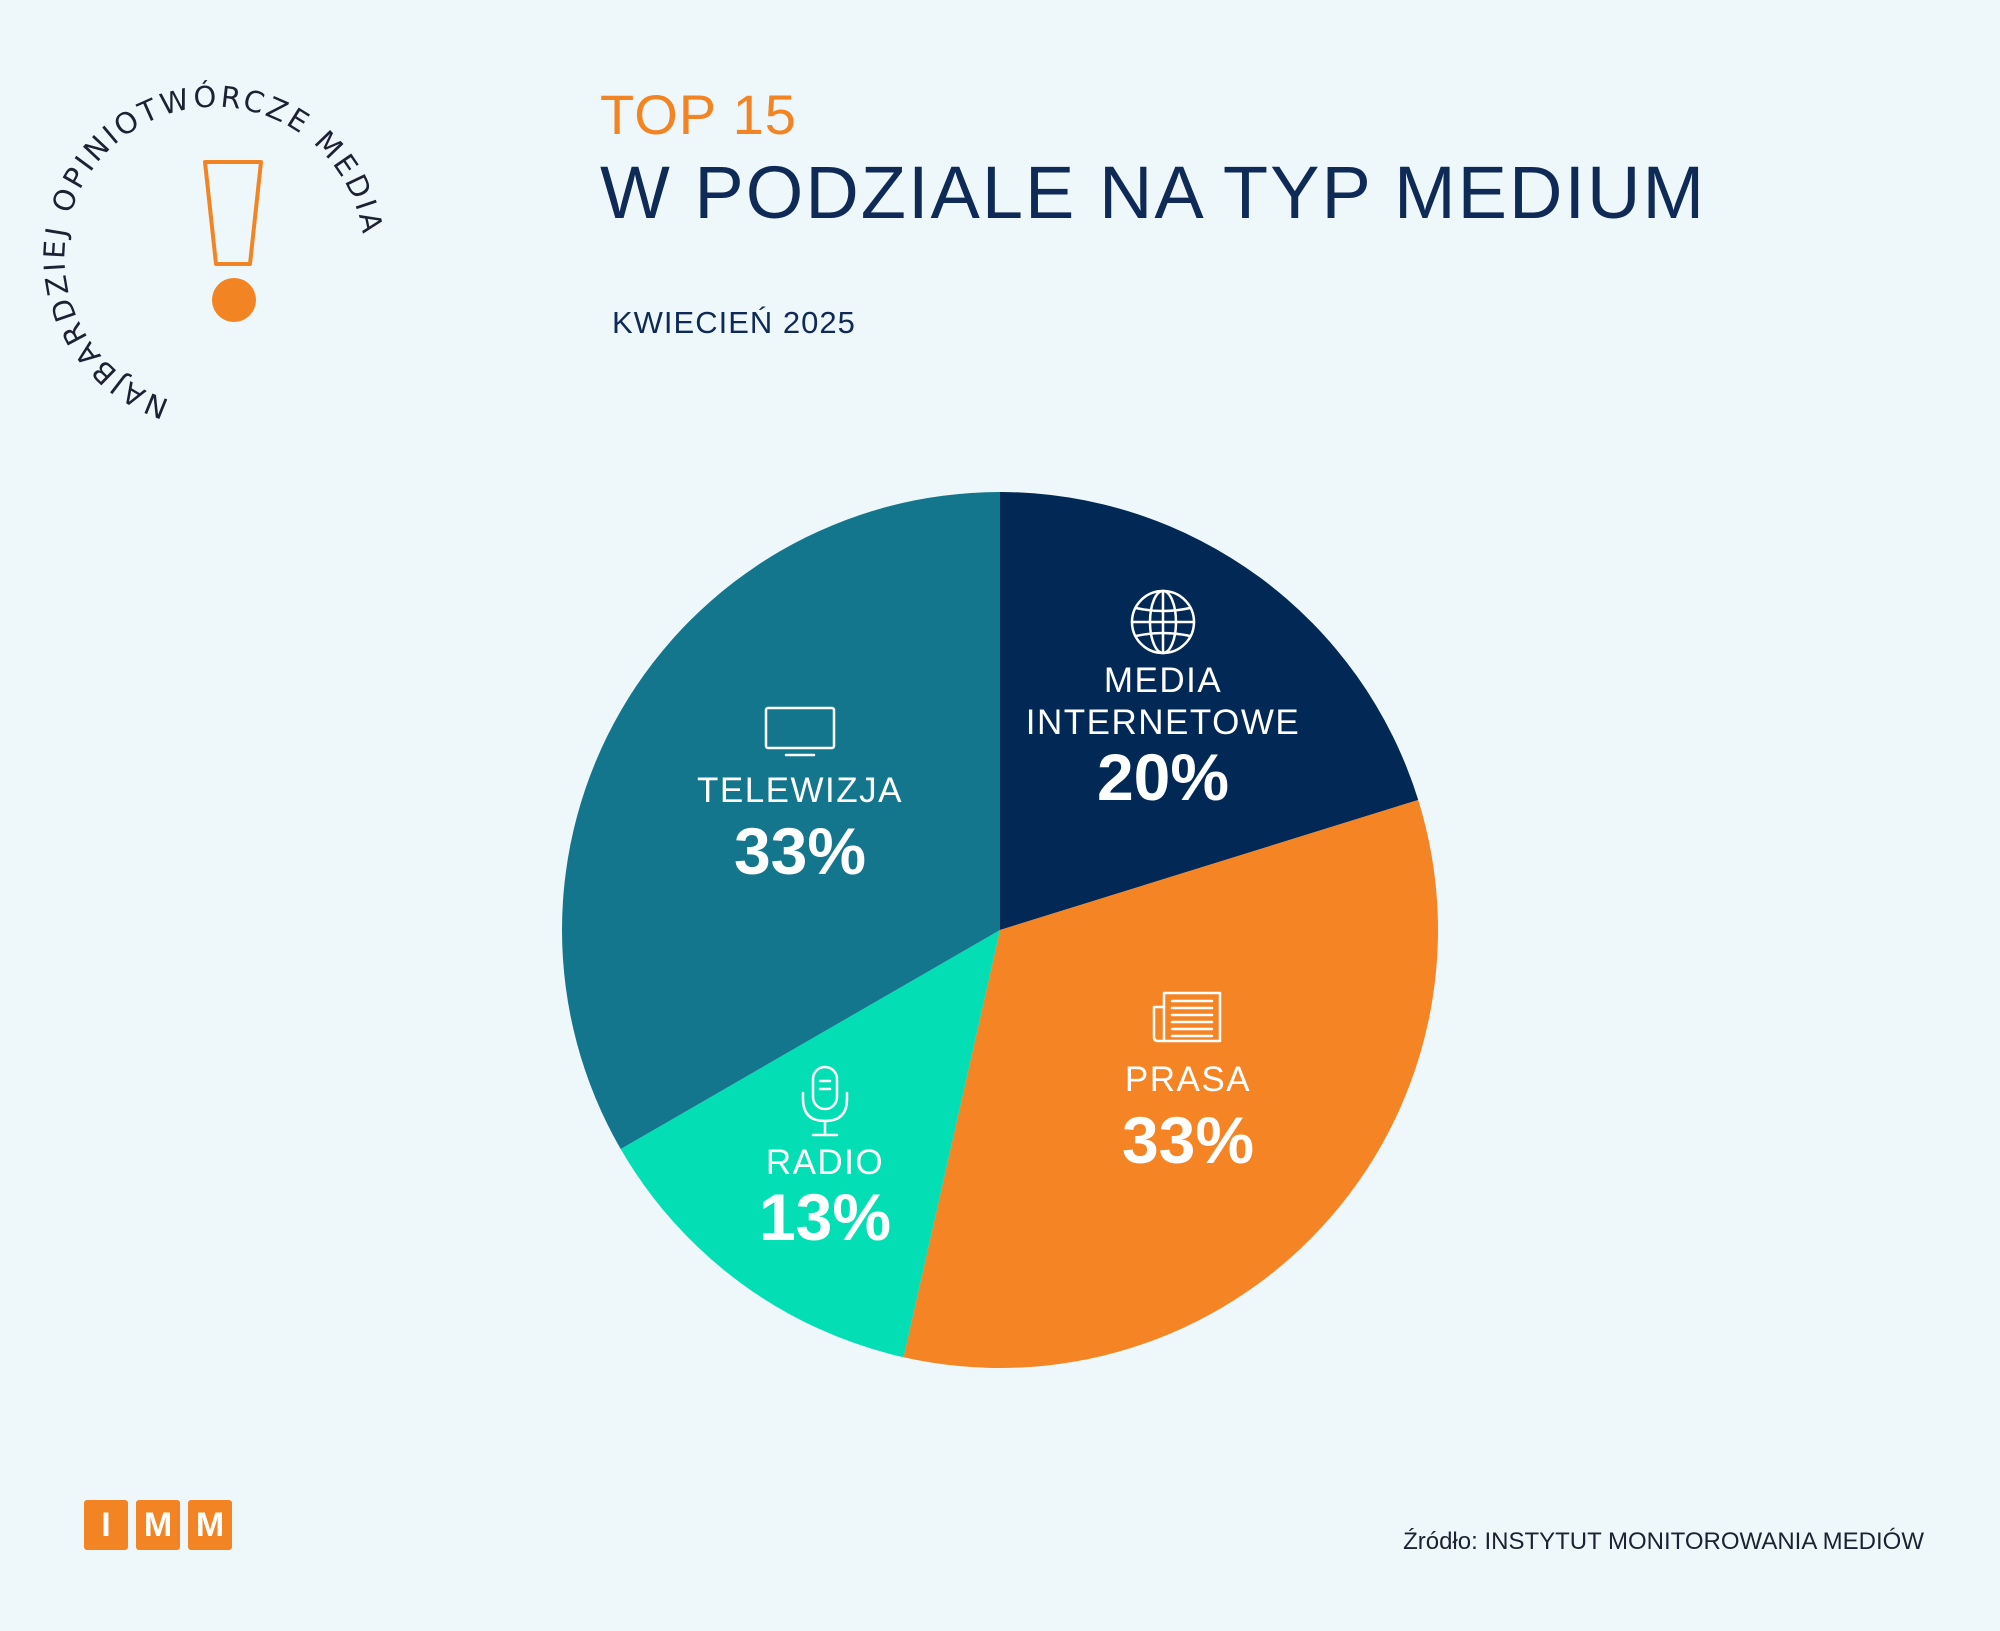 The width and height of the screenshot is (2000, 1631). I want to click on source-note: Źródło: INSTYTUT MONITOROWANIA MEDIÓW, so click(1663, 1541).